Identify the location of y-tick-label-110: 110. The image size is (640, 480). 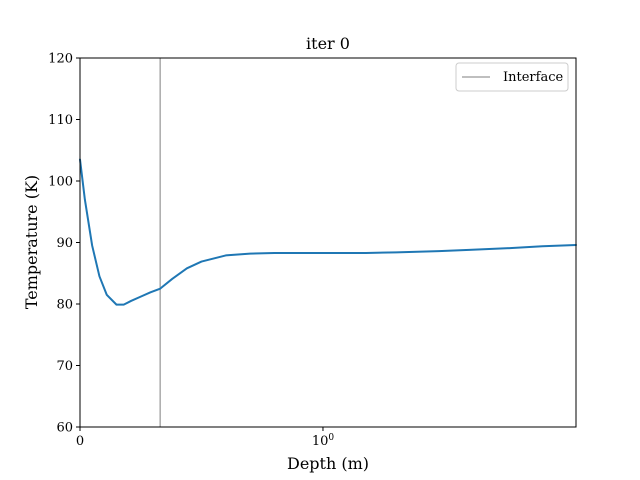
(60, 120).